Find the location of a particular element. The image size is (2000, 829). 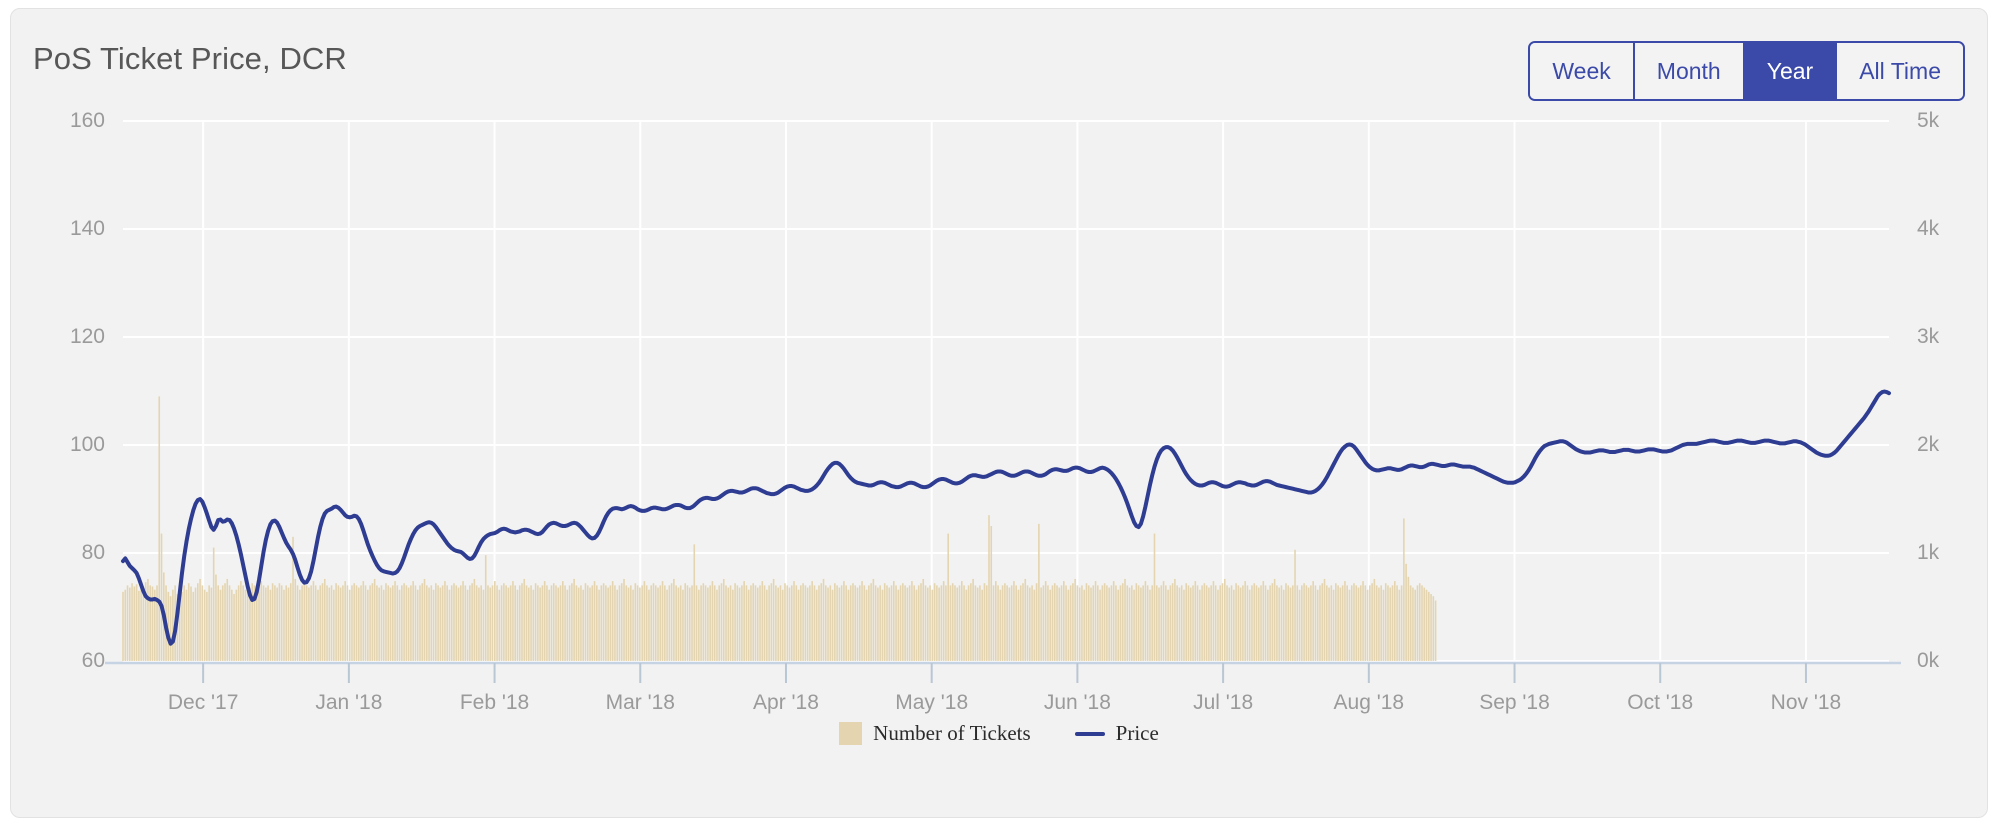

range-selector: Week Month Year All Time is located at coordinates (1746, 71).